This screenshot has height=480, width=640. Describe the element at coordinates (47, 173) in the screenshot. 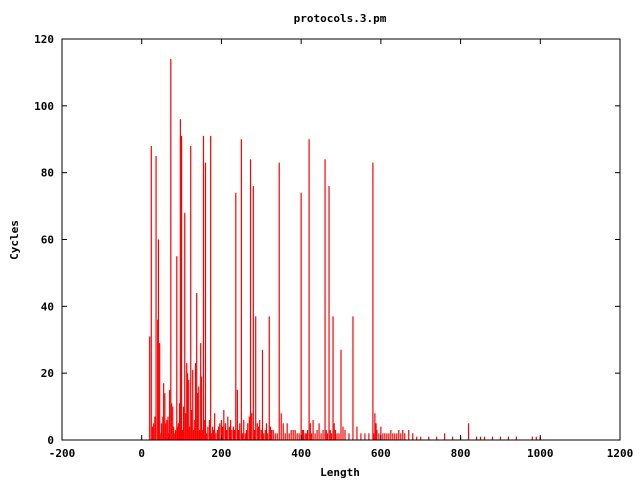

I see `y-tick-label: 80` at that location.